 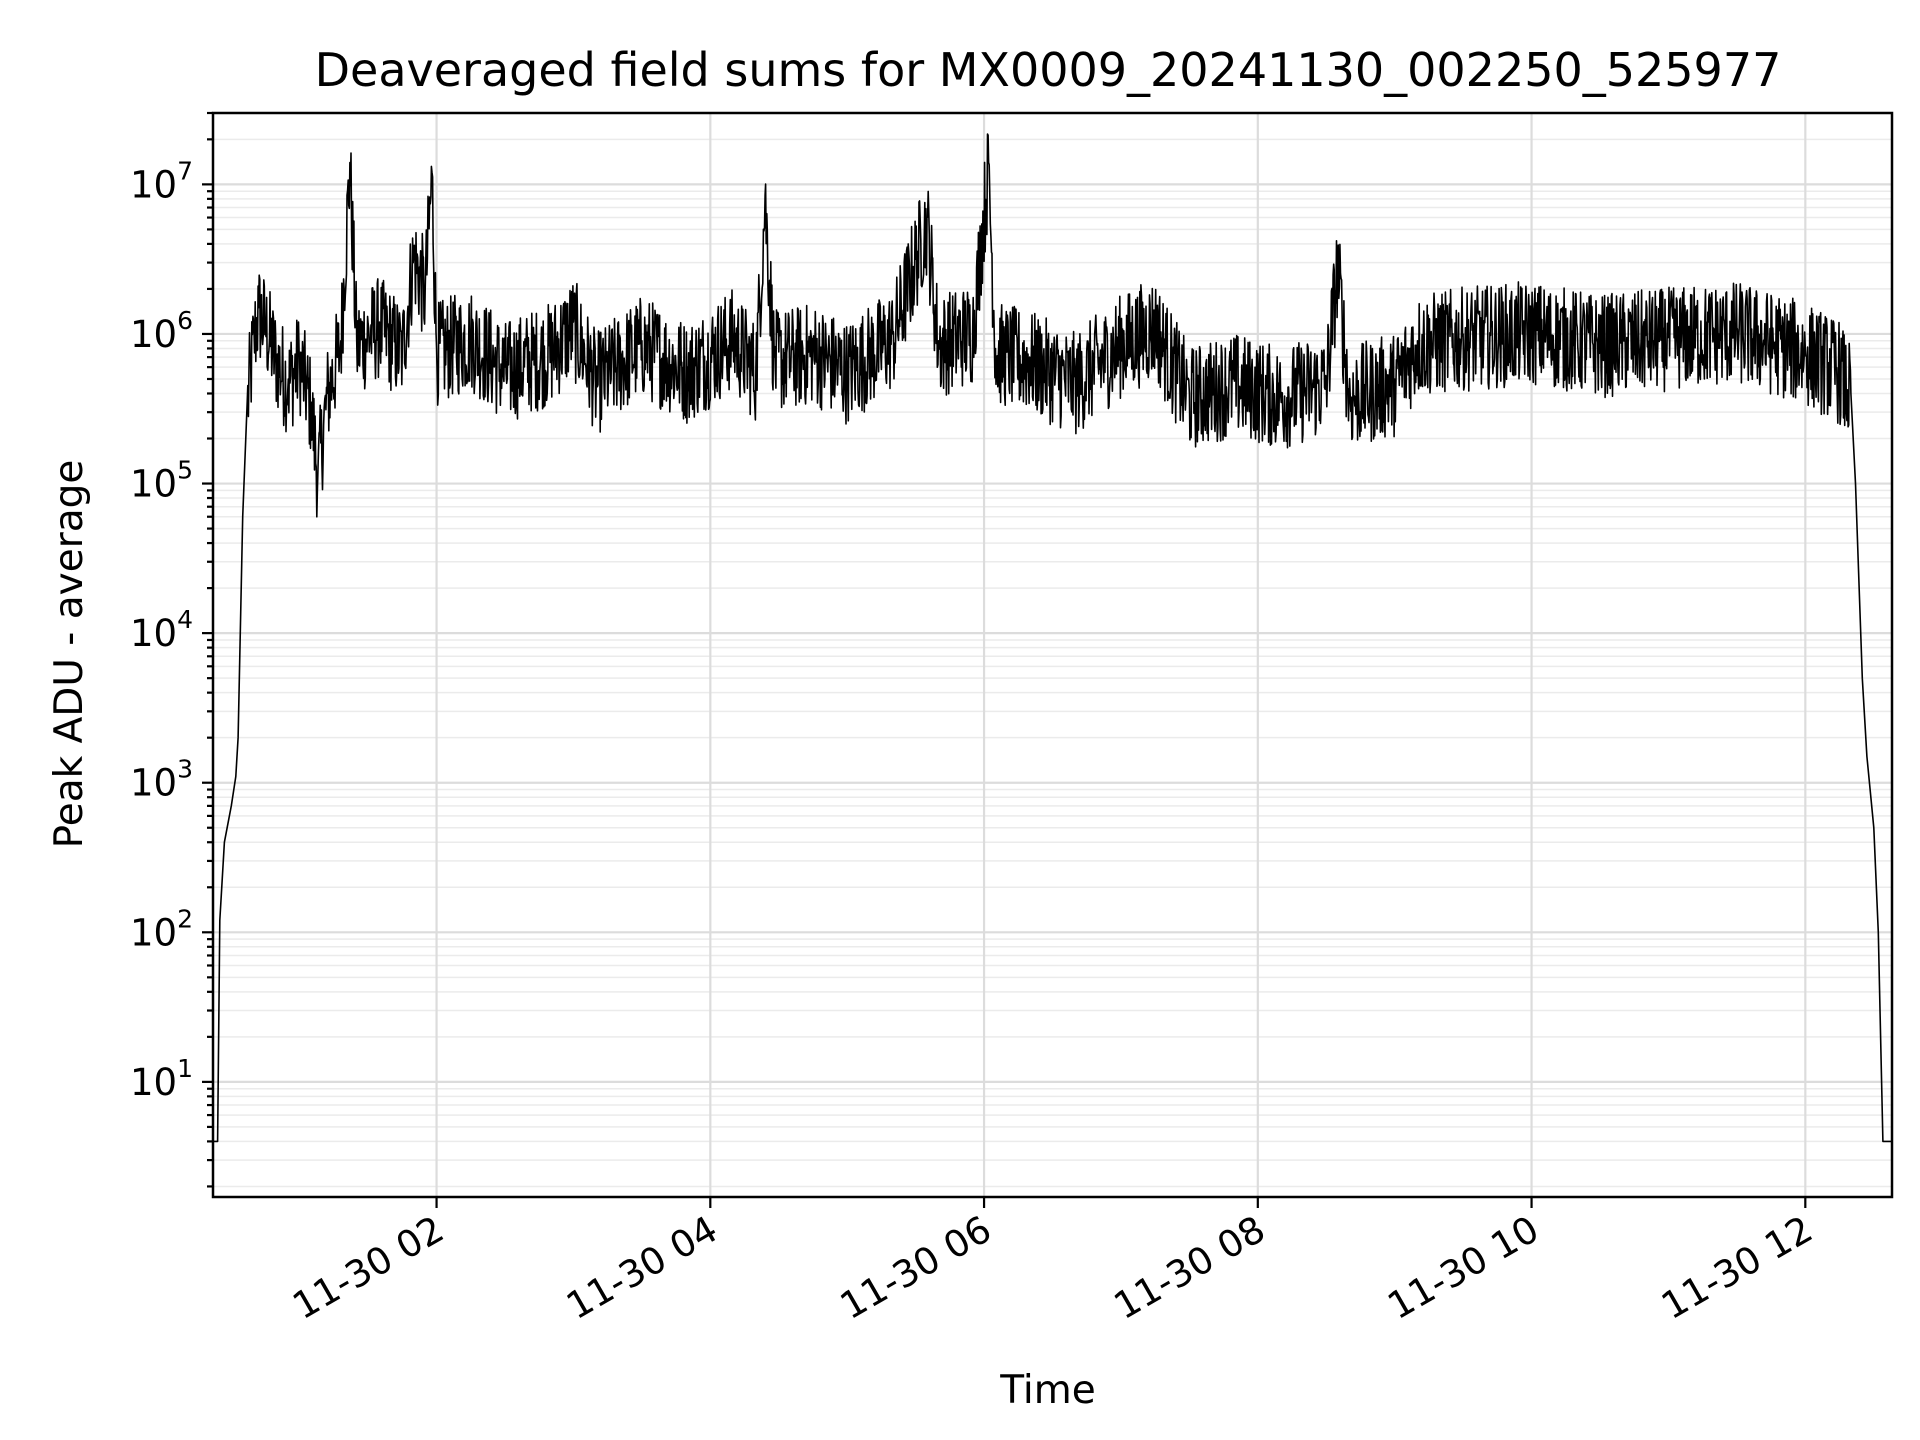 What do you see at coordinates (161, 780) in the screenshot?
I see `y-tick-label: 10³` at bounding box center [161, 780].